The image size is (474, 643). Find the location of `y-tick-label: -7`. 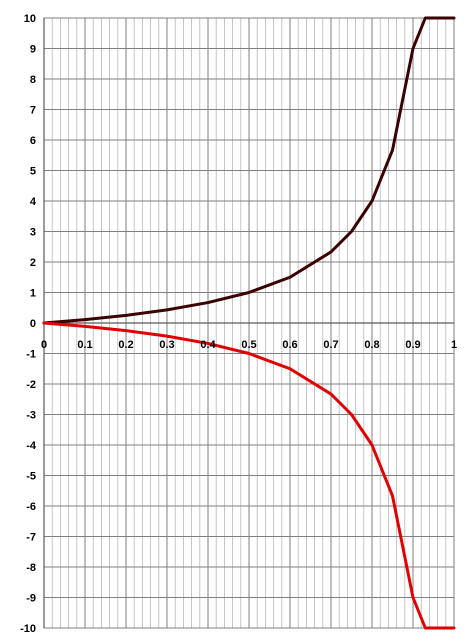

y-tick-label: -7 is located at coordinates (31, 538).